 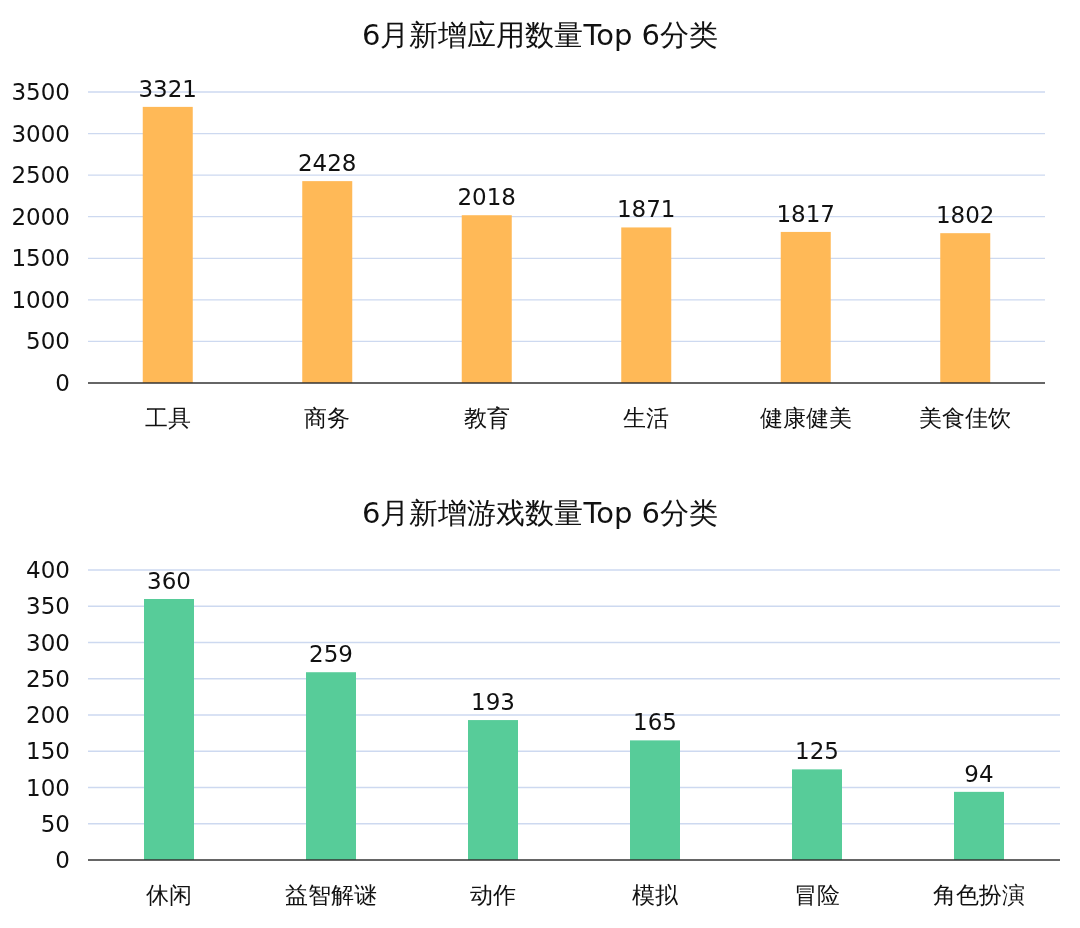 What do you see at coordinates (487, 197) in the screenshot?
I see `data-label: 2018` at bounding box center [487, 197].